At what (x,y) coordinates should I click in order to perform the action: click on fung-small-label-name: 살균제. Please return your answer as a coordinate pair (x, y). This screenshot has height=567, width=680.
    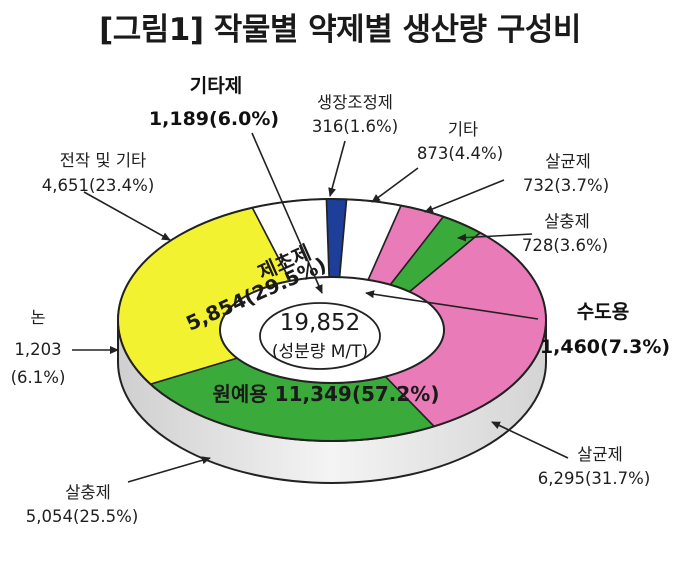
    Looking at the image, I should click on (568, 161).